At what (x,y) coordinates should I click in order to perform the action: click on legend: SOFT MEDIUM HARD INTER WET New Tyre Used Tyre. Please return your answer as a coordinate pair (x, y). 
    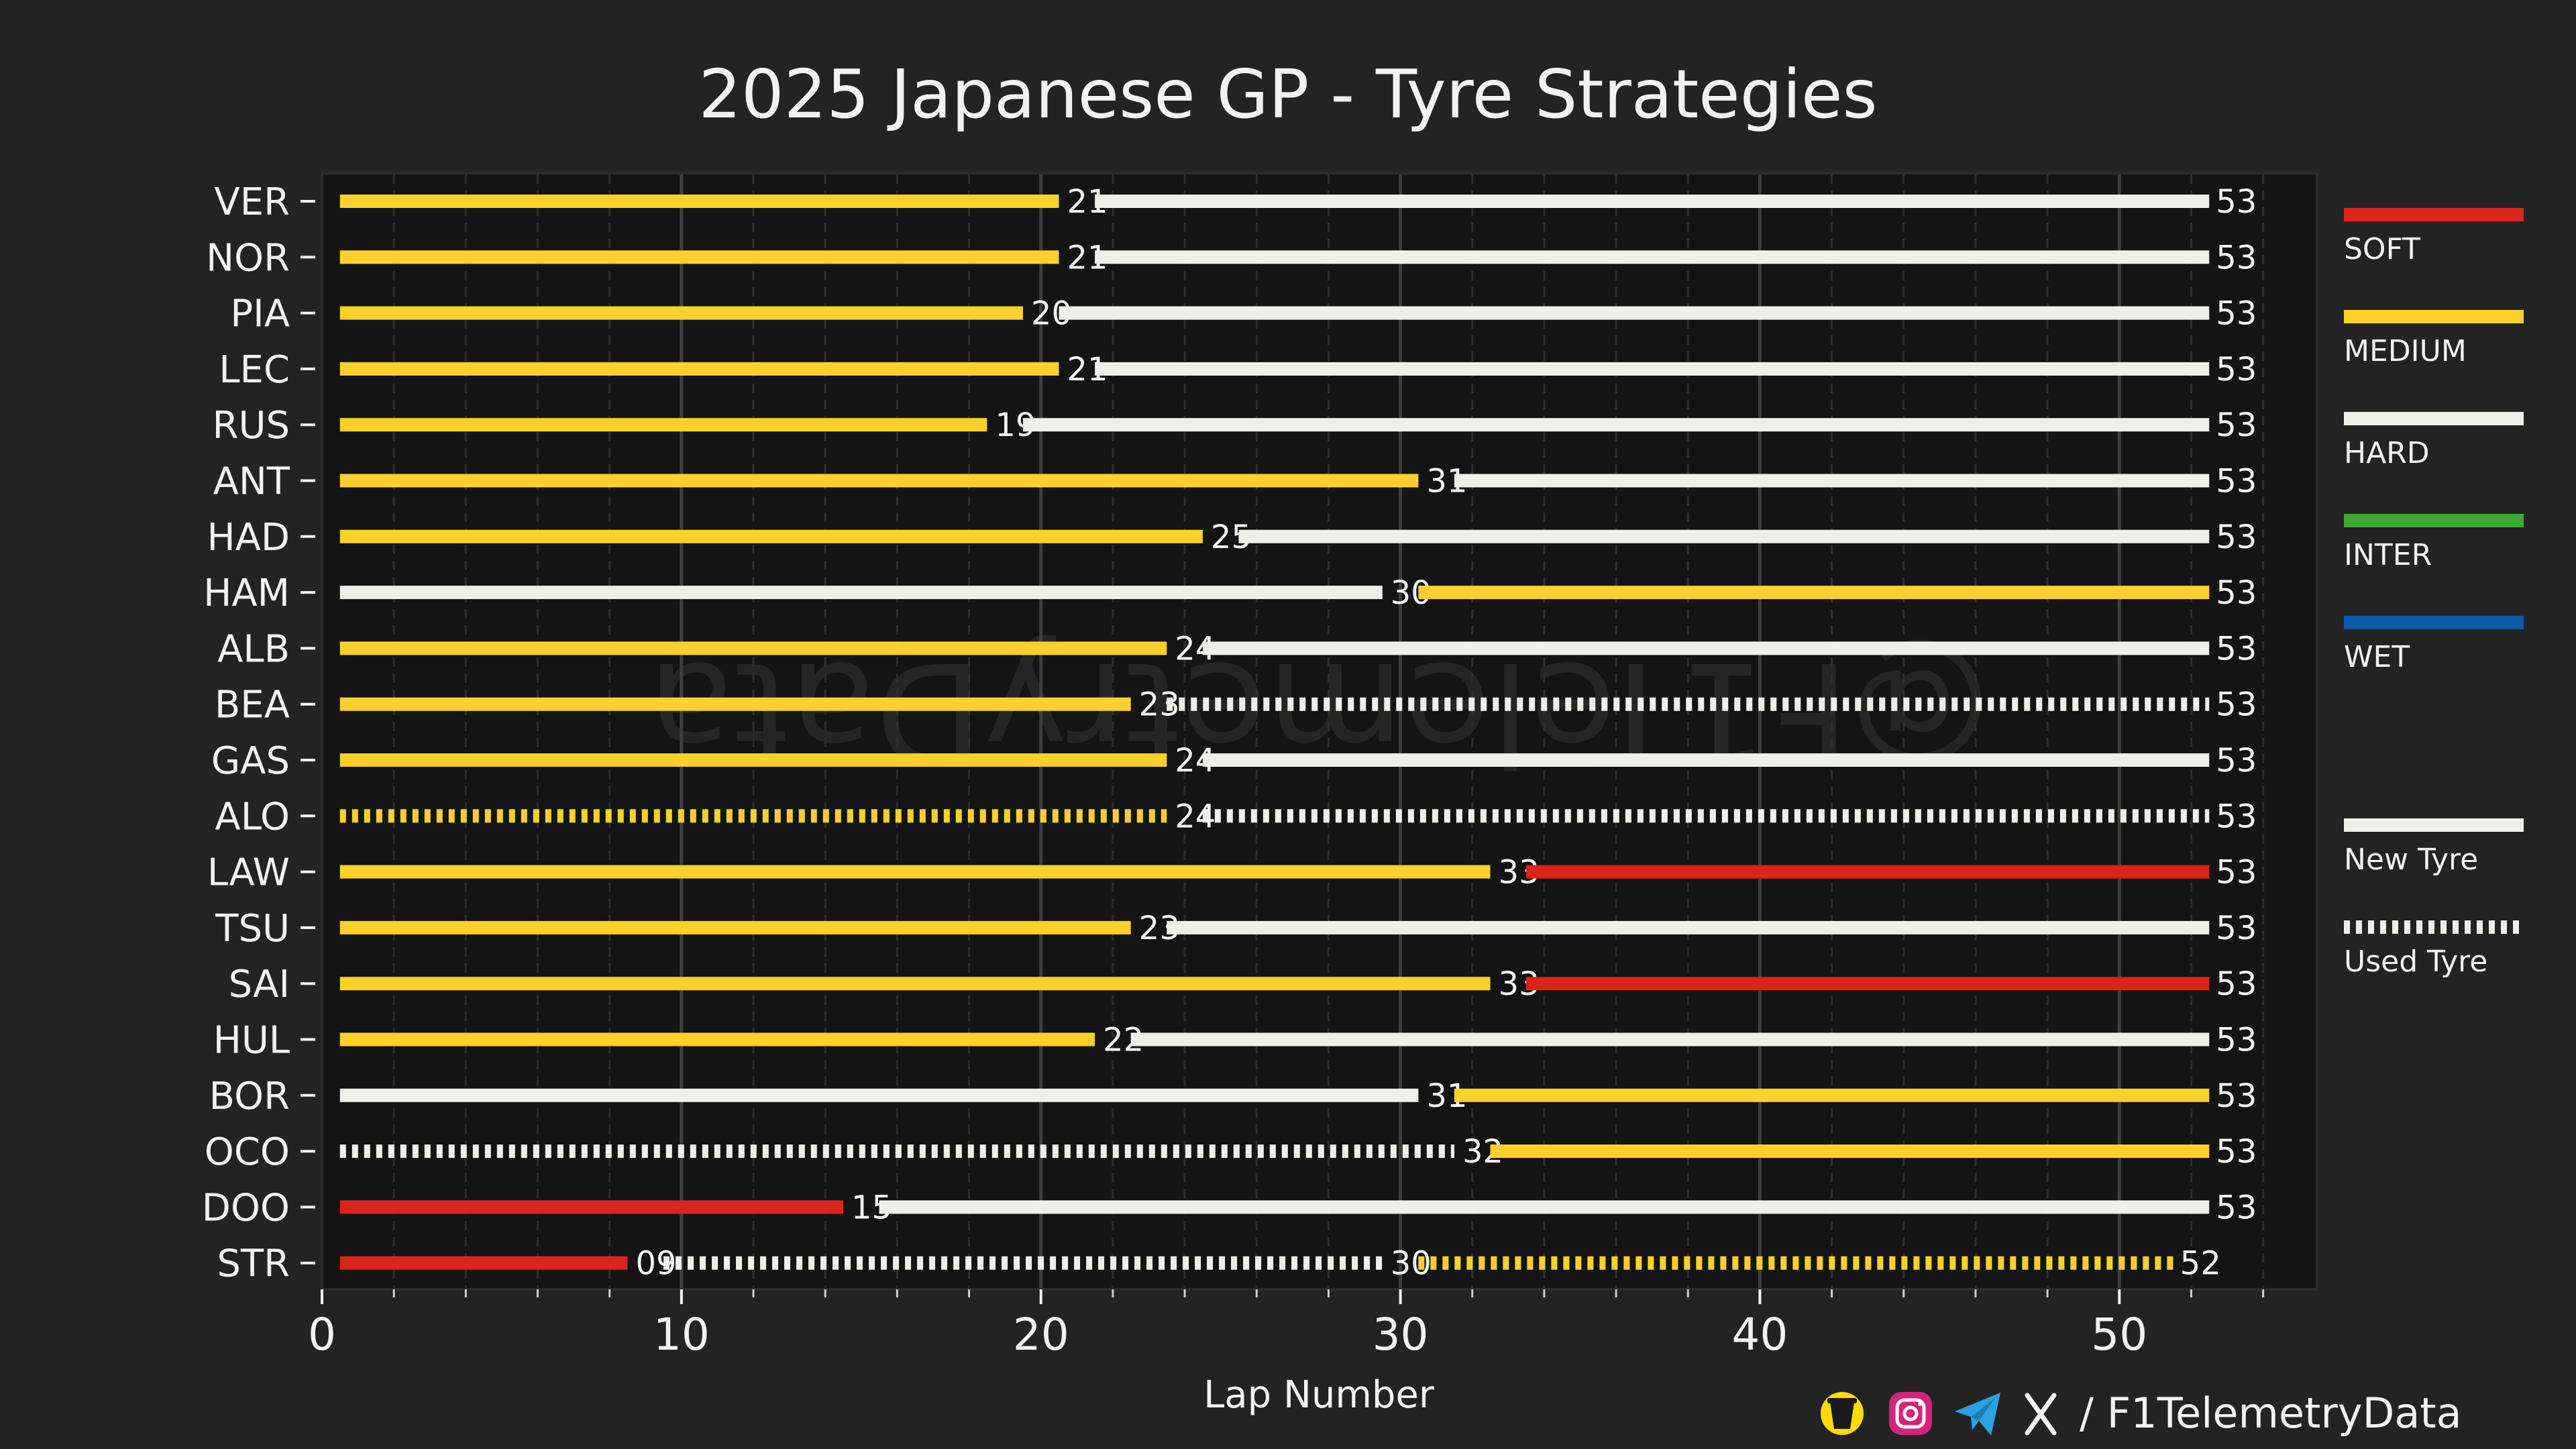
    Looking at the image, I should click on (2434, 593).